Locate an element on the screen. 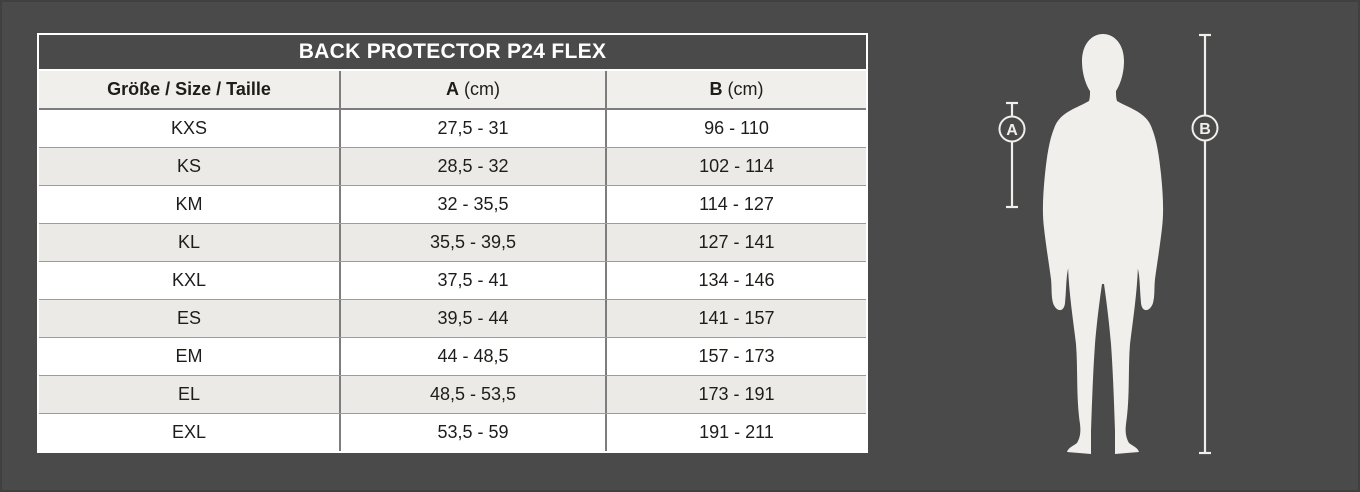  cell-a-range: 48,5 - 53,5 is located at coordinates (472, 394).